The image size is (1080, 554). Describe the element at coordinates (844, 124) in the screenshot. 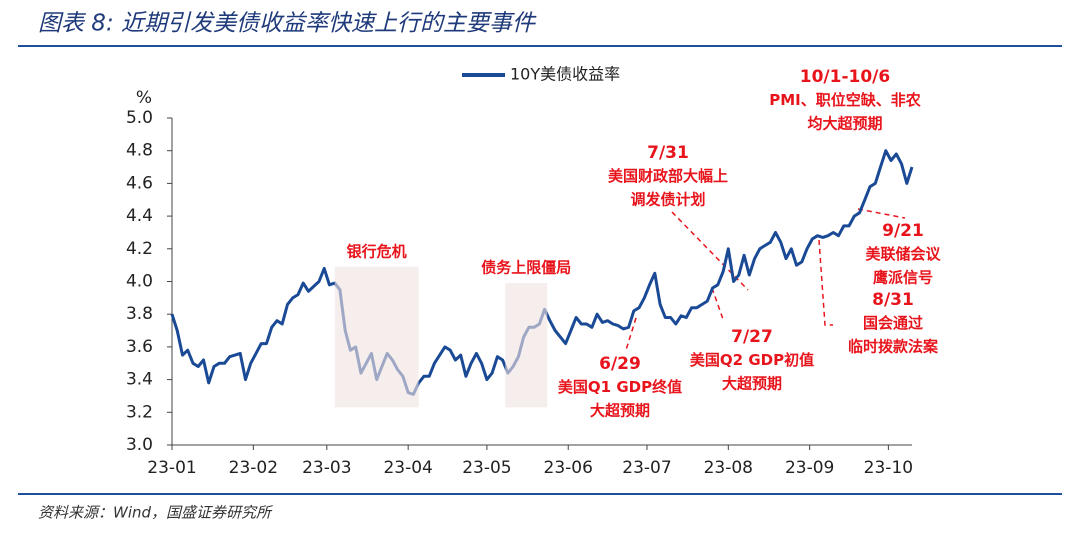

I see `annotation-text: 均大超预期` at that location.